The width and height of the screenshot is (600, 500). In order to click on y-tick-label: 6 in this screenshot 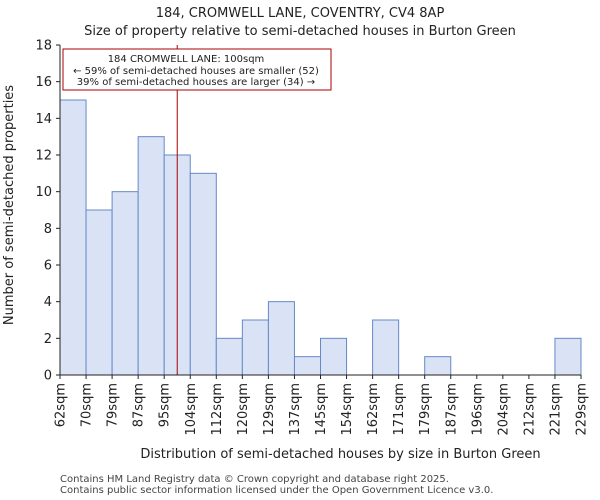, I will do `click(48, 266)`.